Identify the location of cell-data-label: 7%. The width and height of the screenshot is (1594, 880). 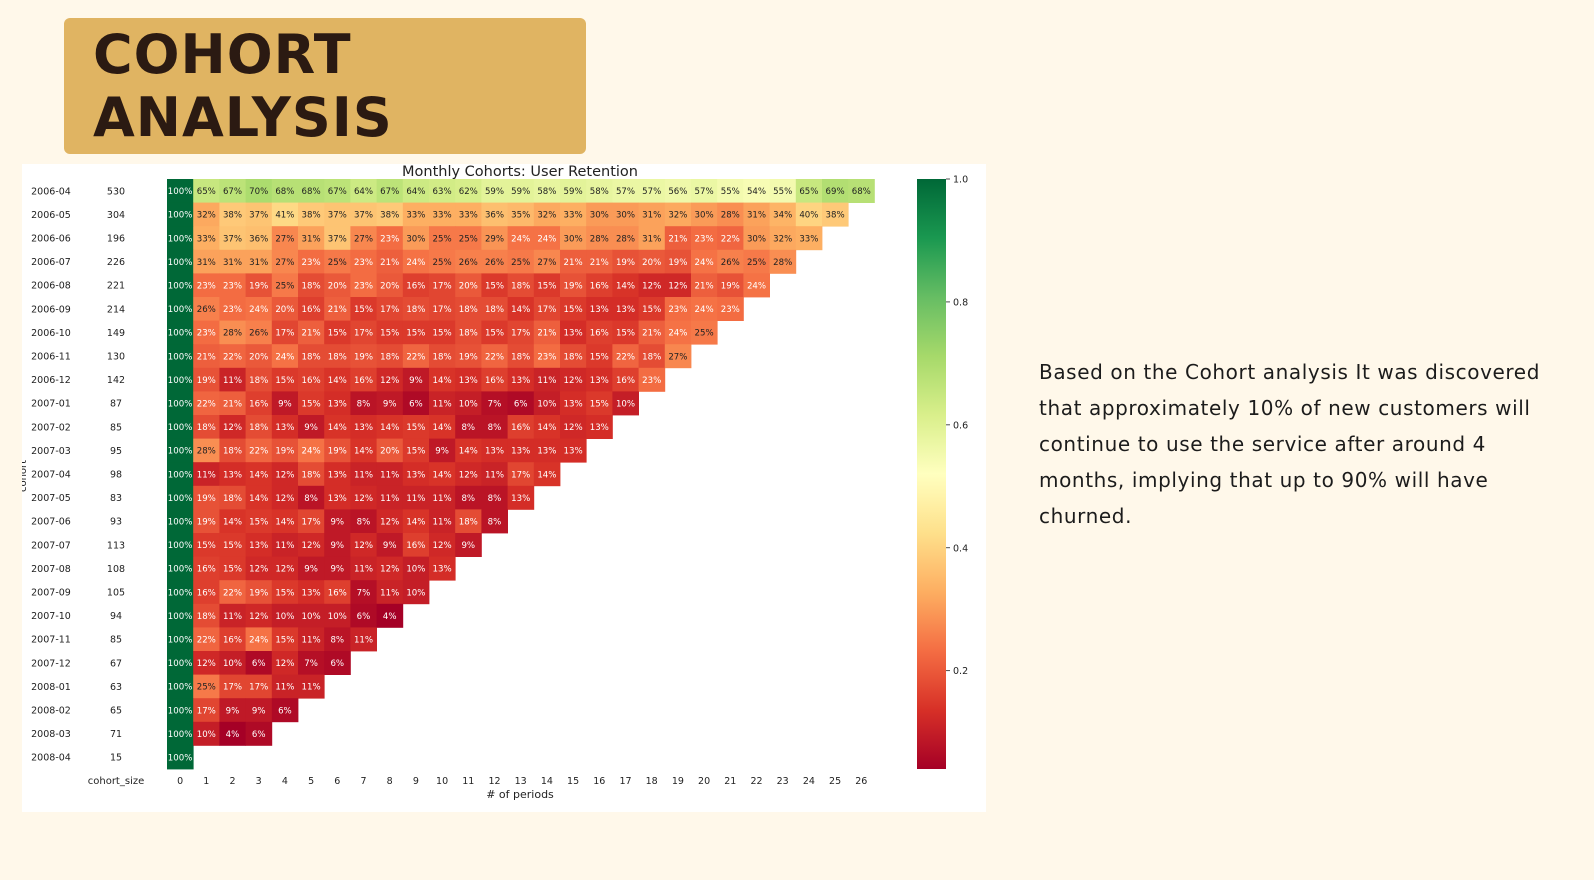
(311, 664).